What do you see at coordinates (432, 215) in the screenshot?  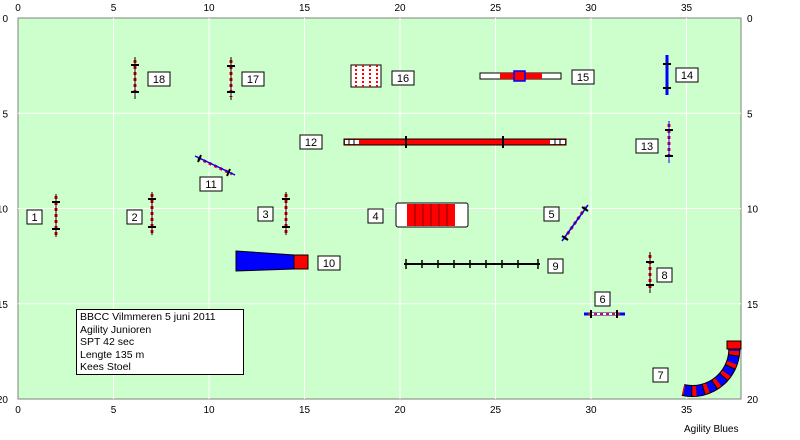 I see `obstacle-4-tire` at bounding box center [432, 215].